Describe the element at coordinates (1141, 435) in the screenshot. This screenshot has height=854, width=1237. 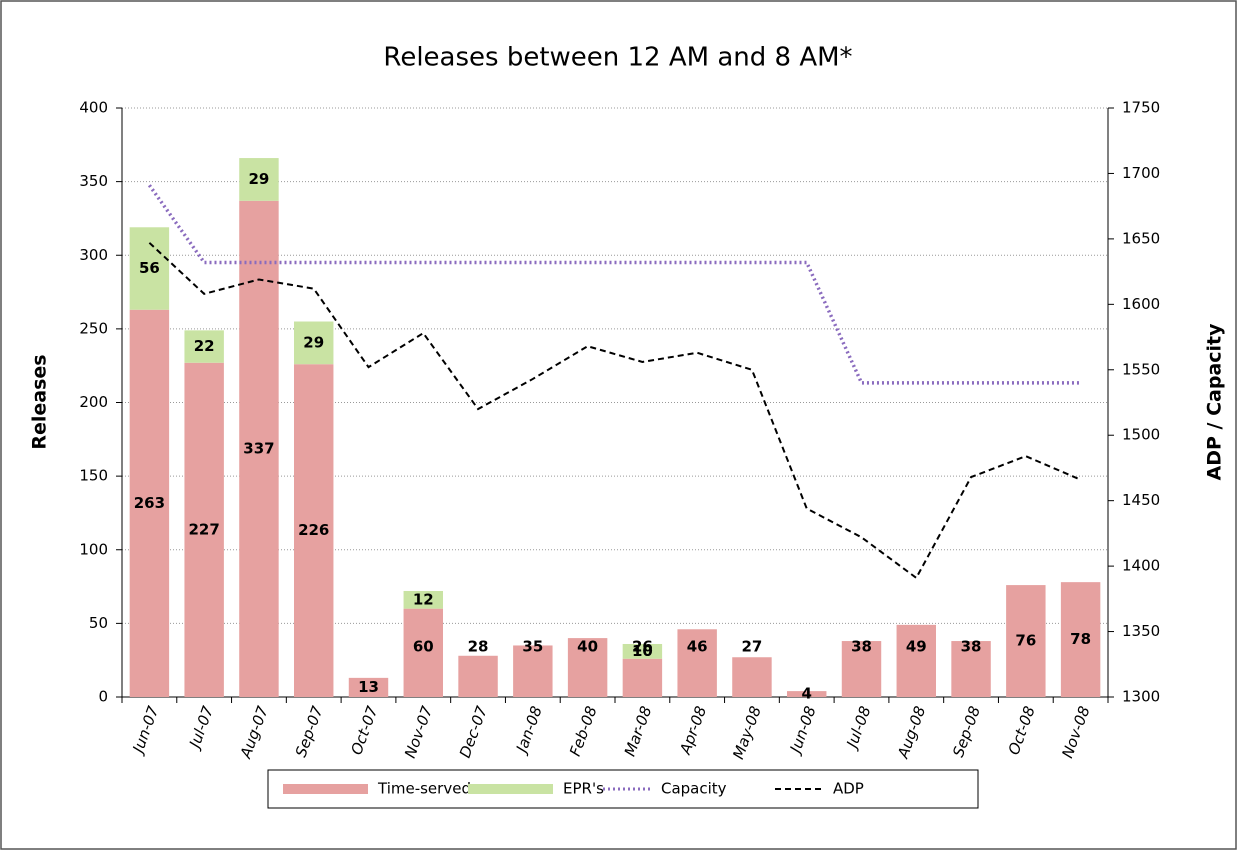
I see `y2-tick-label: 1500` at that location.